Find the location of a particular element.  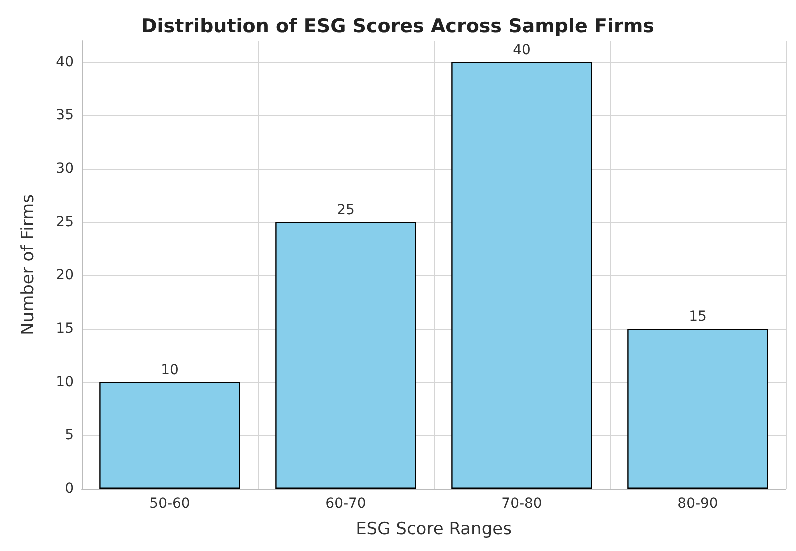

y-tick-label: 25 is located at coordinates (65, 222).